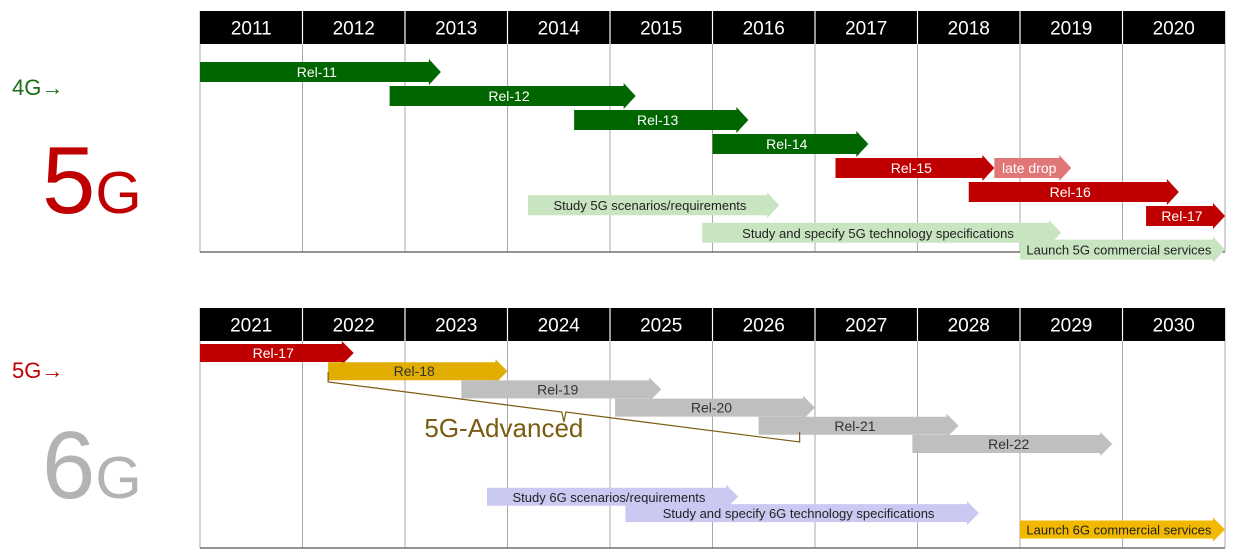 The height and width of the screenshot is (559, 1235). I want to click on year-label: 2020, so click(1174, 29).